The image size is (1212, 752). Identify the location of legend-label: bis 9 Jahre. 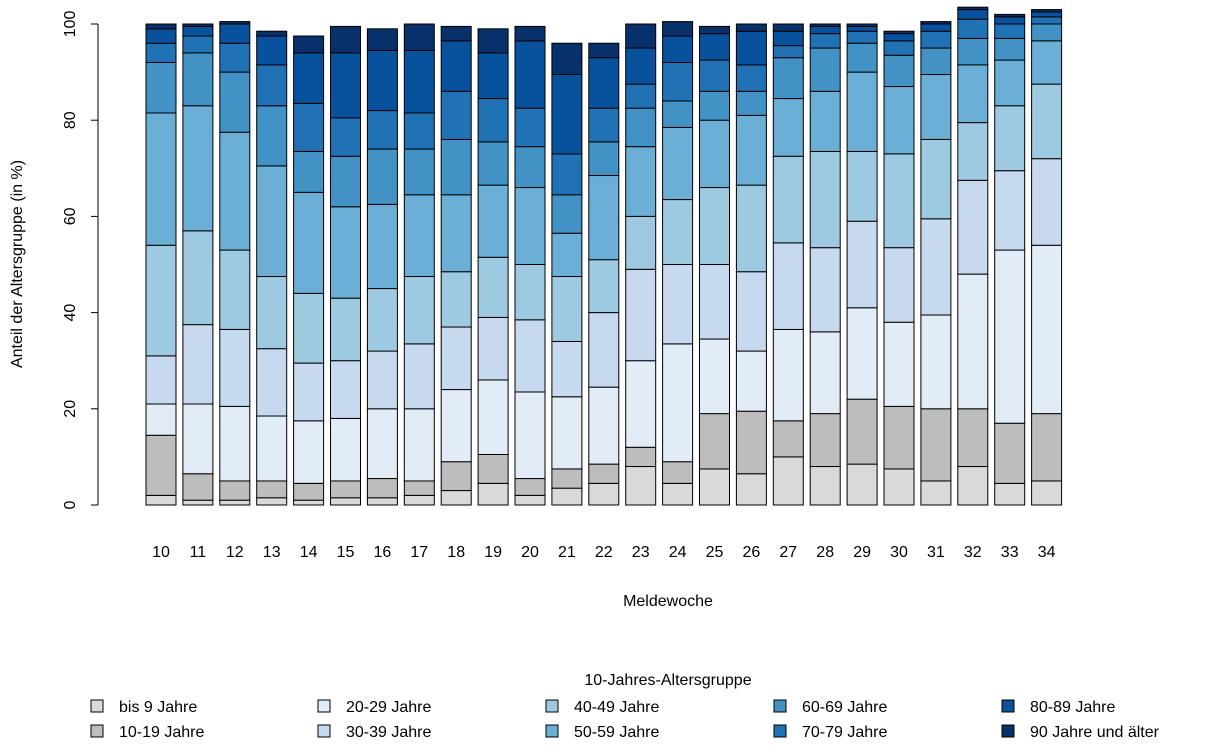
(158, 707).